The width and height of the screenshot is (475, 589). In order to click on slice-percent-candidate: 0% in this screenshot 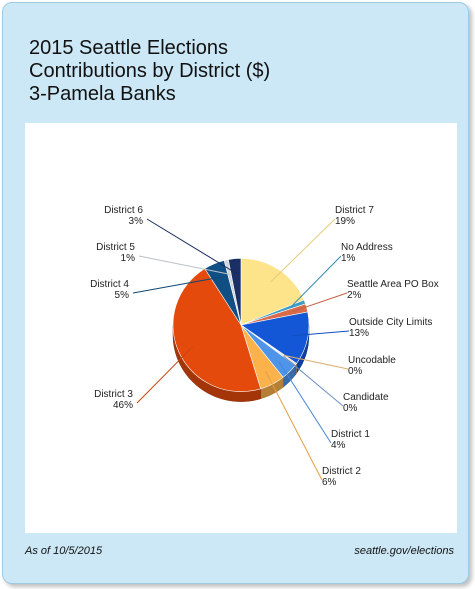, I will do `click(350, 408)`.